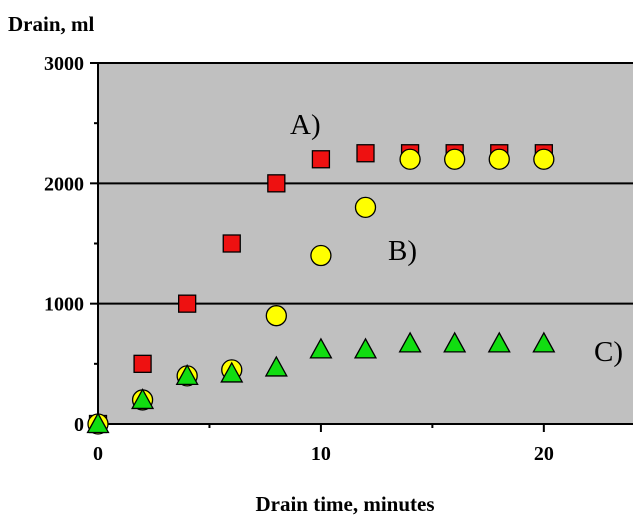 The height and width of the screenshot is (524, 633). I want to click on y-tick-label-0: 0, so click(79, 425).